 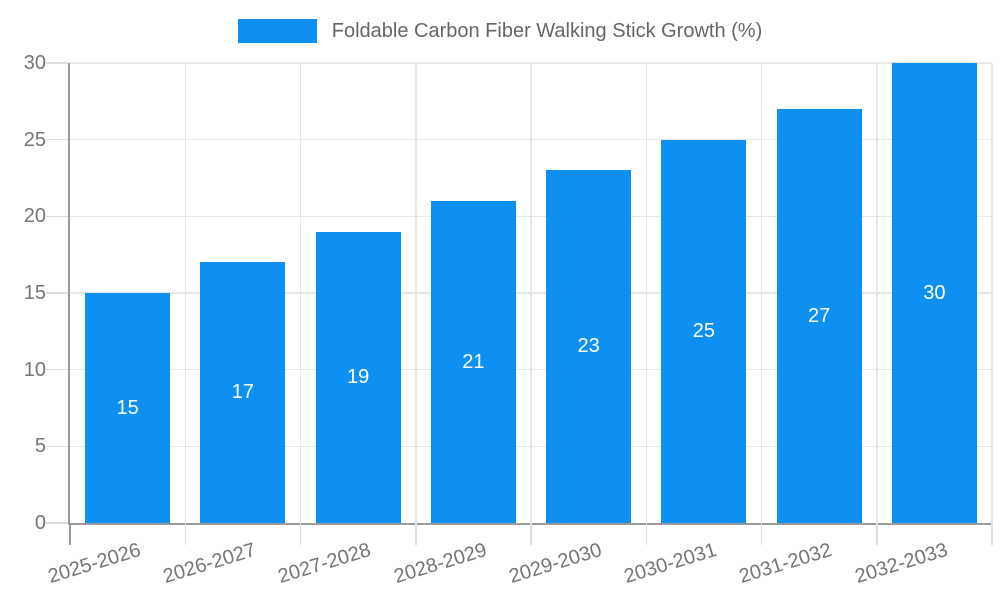 What do you see at coordinates (555, 563) in the screenshot?
I see `x-axis-tick-label: 2029-2030` at bounding box center [555, 563].